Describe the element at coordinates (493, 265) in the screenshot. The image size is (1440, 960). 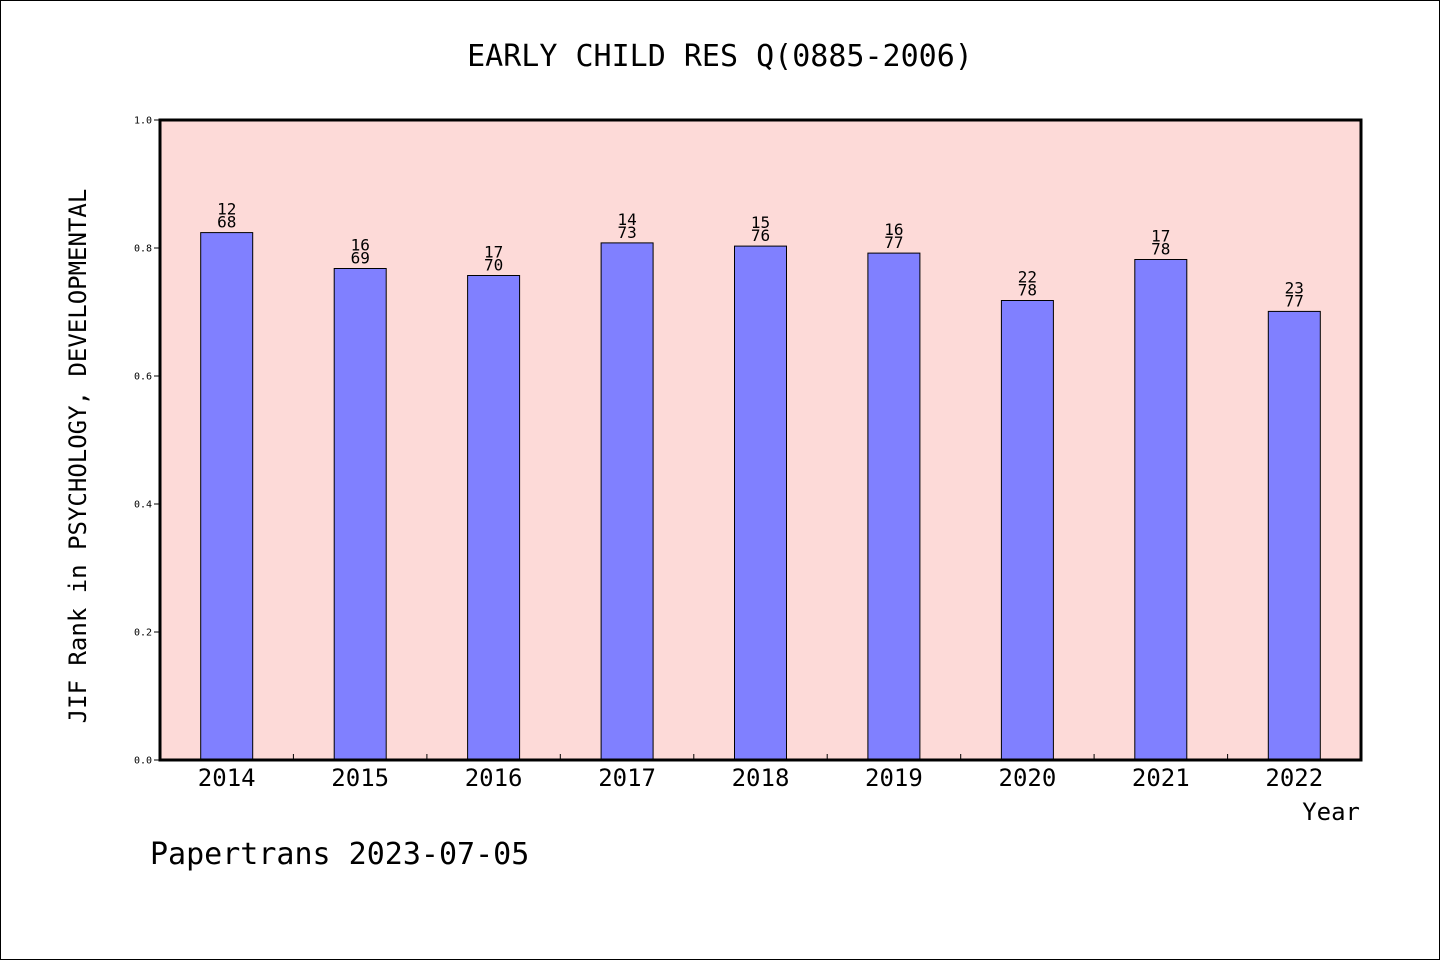
I see `bar-total-label: 70` at that location.